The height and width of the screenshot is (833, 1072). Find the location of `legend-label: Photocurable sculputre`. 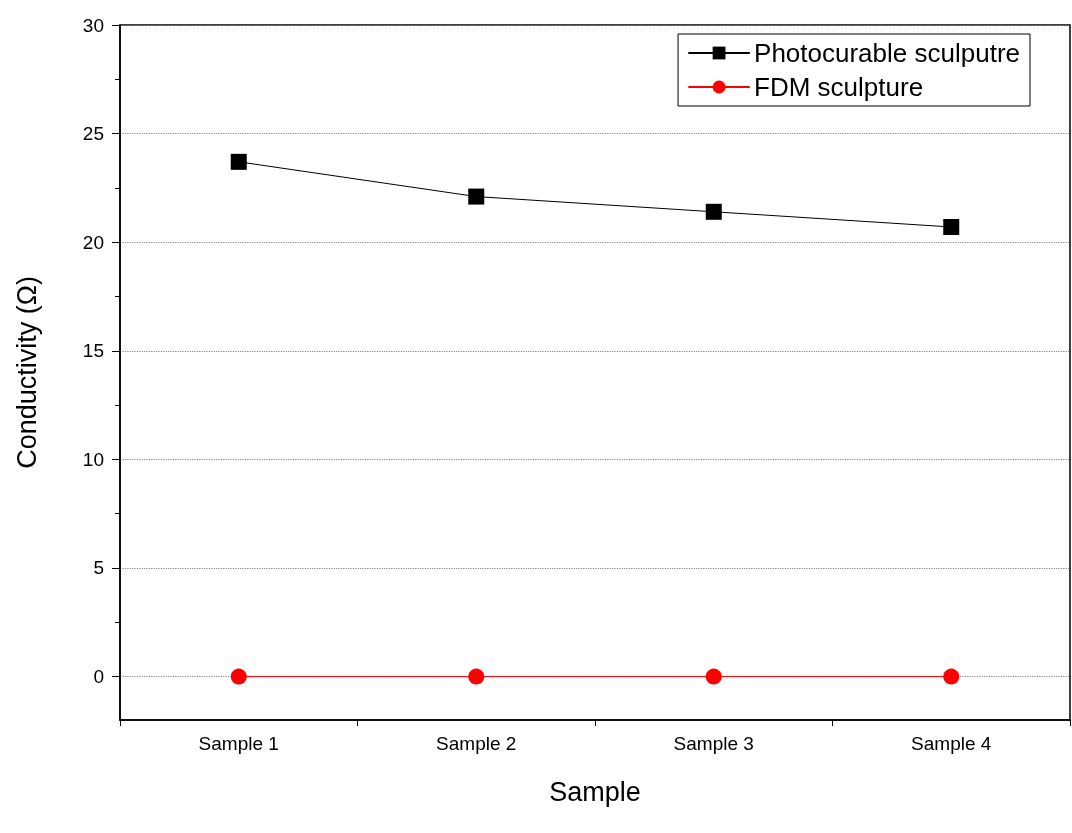

legend-label: Photocurable sculputre is located at coordinates (887, 53).